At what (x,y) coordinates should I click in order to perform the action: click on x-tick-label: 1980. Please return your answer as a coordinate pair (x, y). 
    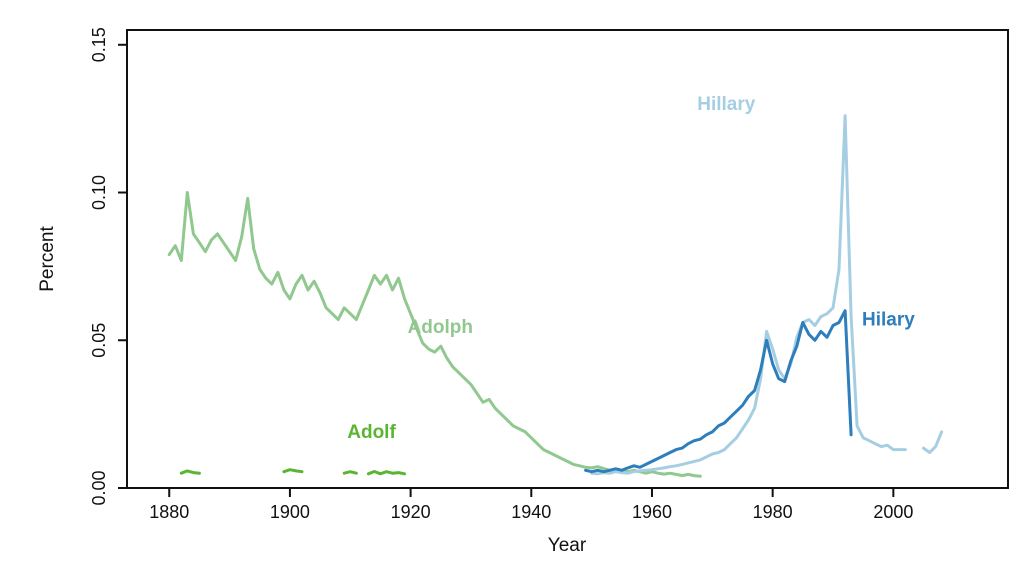
    Looking at the image, I should click on (773, 512).